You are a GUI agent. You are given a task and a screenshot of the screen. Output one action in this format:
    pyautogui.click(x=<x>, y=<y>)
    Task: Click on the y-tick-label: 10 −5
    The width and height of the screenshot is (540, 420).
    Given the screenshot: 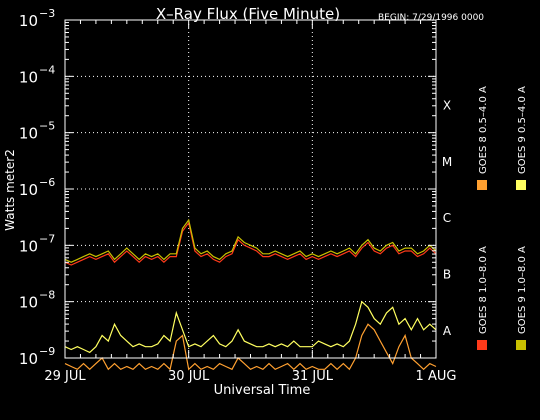 What is the action you would take?
    pyautogui.click(x=37, y=131)
    